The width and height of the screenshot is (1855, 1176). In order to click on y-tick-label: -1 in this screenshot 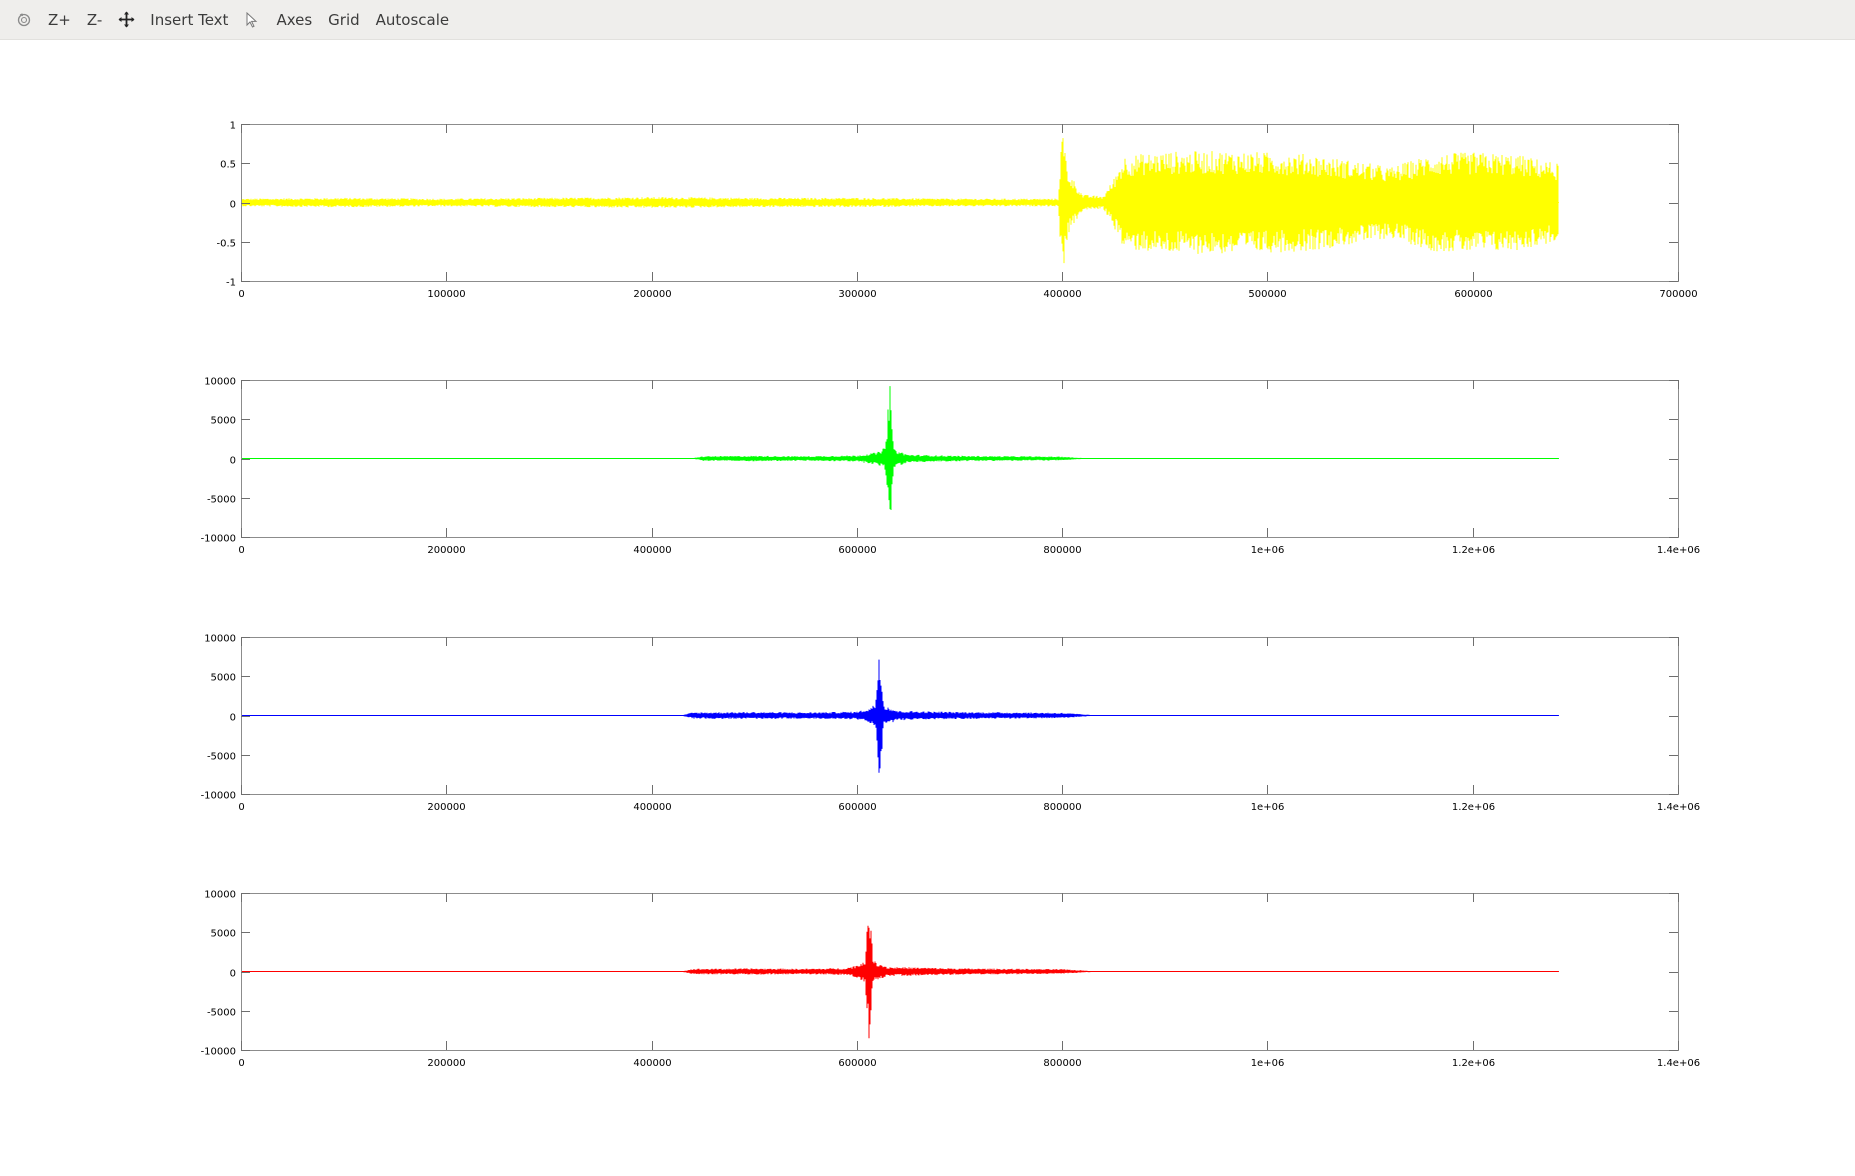, I will do `click(231, 283)`.